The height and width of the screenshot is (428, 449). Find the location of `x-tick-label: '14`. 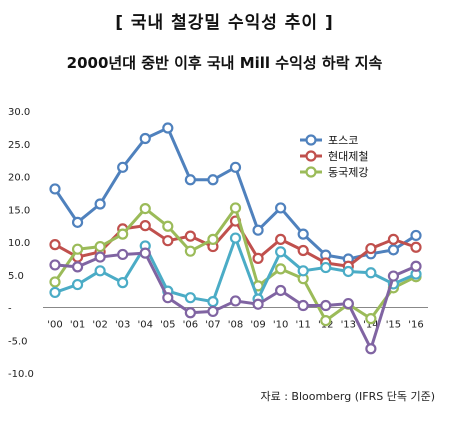

x-tick-label: '14 is located at coordinates (370, 325).